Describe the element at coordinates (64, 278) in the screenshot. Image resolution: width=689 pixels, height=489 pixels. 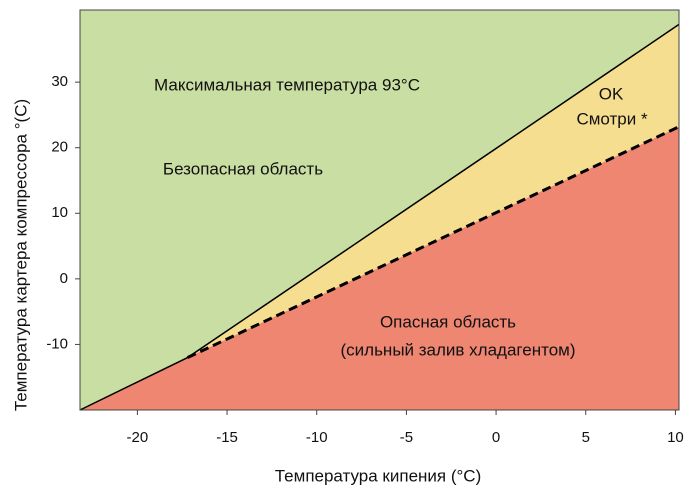
I see `y-tick-label: 0` at that location.